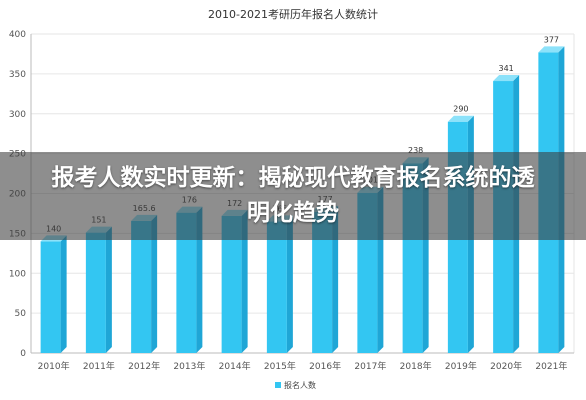 Image resolution: width=586 pixels, height=400 pixels. What do you see at coordinates (551, 39) in the screenshot?
I see `data-label: 377` at bounding box center [551, 39].